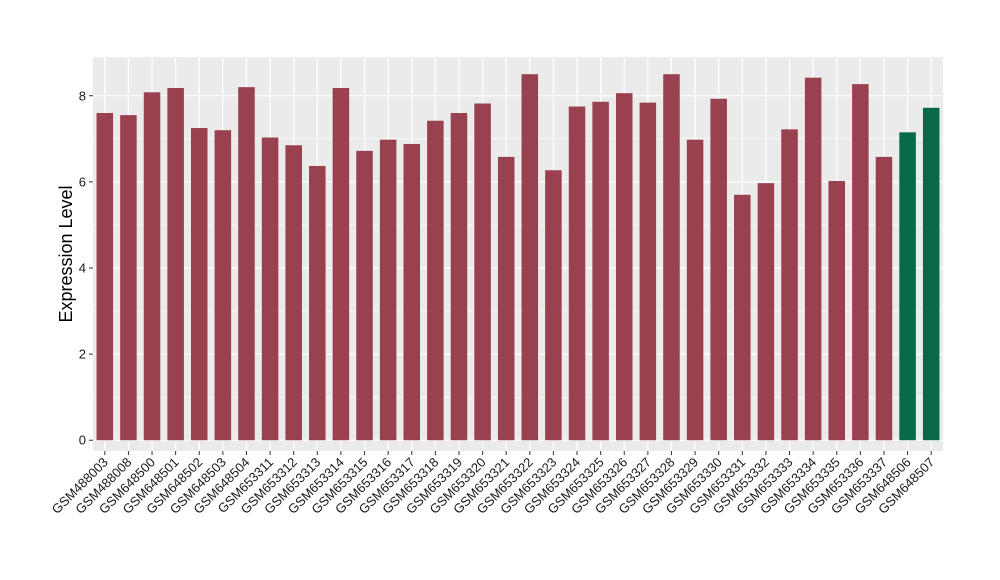  Describe the element at coordinates (860, 262) in the screenshot. I see `bar-GSM653336` at that location.